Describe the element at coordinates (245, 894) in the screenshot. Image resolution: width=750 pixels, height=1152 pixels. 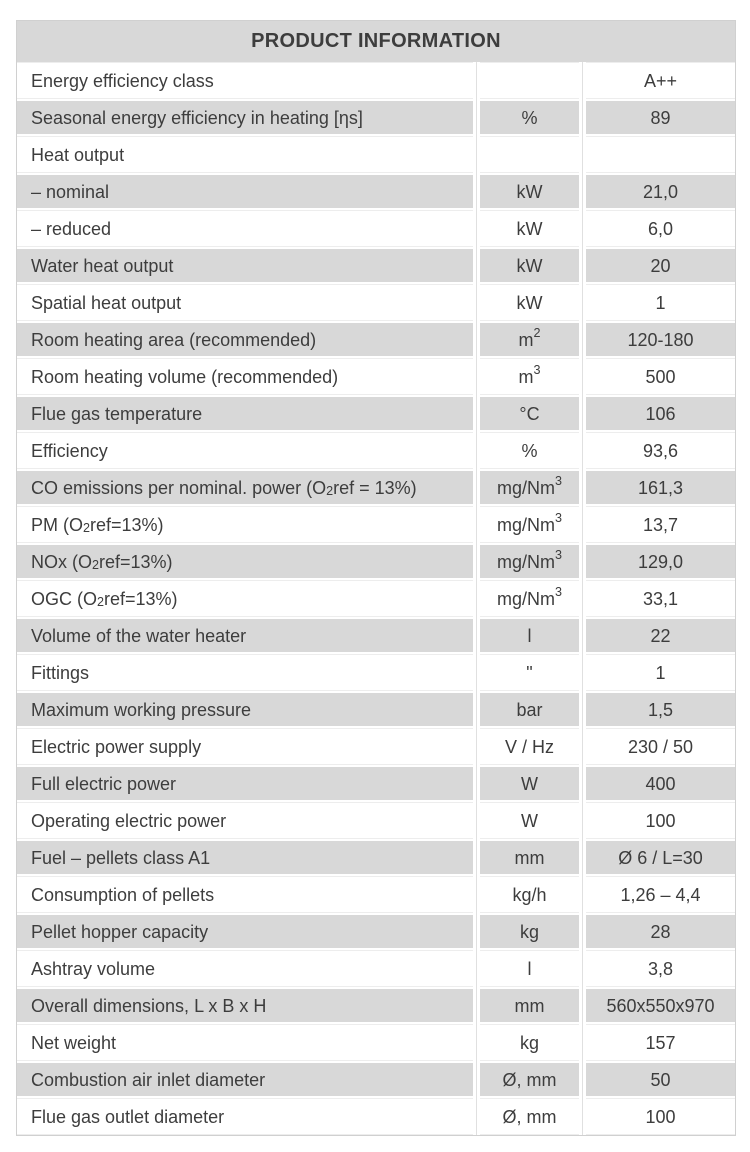
I see `spec-label: Consumption of pellets` at that location.